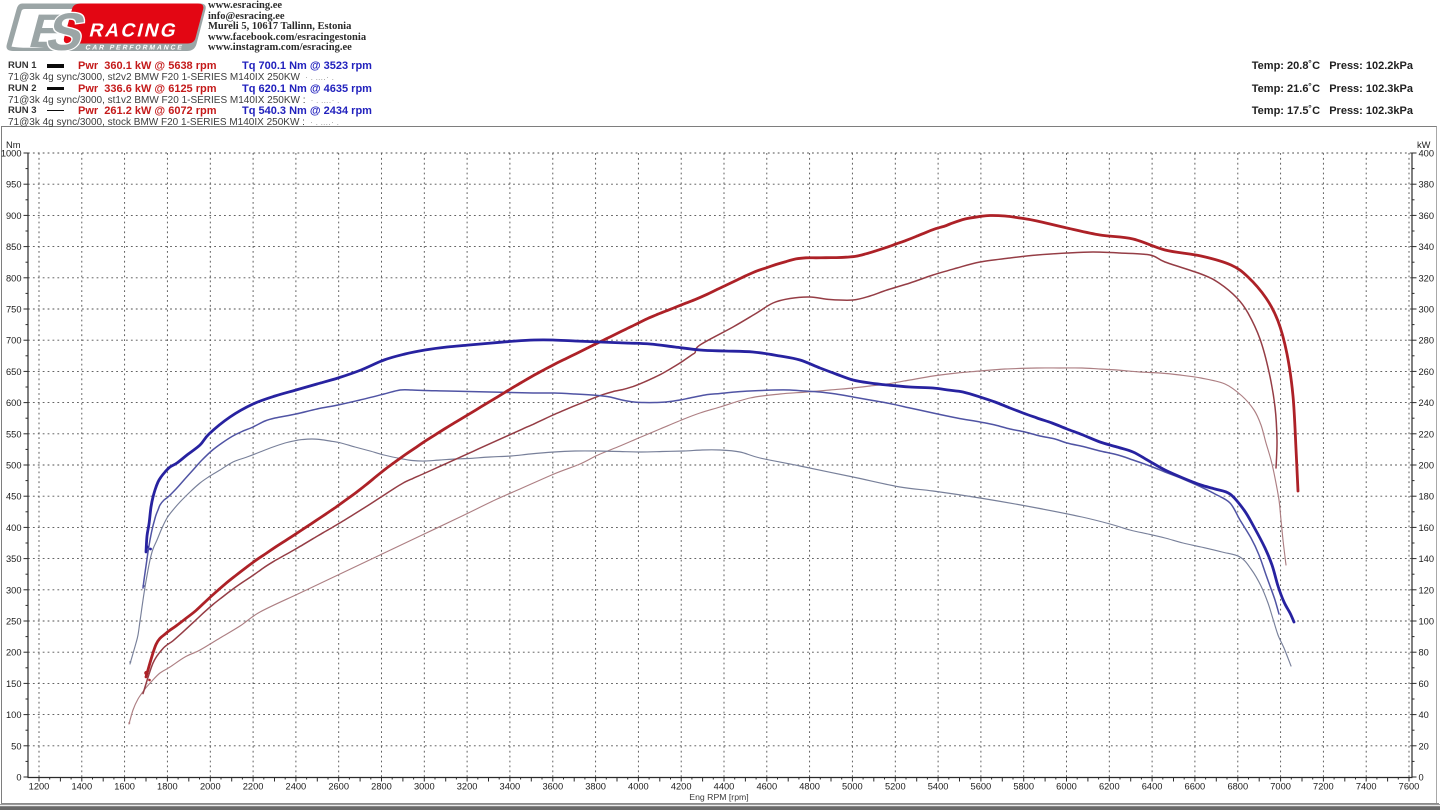  What do you see at coordinates (1427, 185) in the screenshot?
I see `svg-text: 380` at bounding box center [1427, 185].